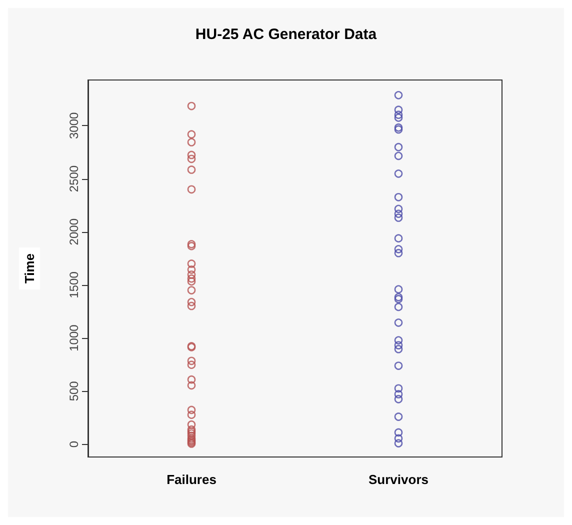 The height and width of the screenshot is (525, 572). I want to click on y-tick-label: 500, so click(74, 391).